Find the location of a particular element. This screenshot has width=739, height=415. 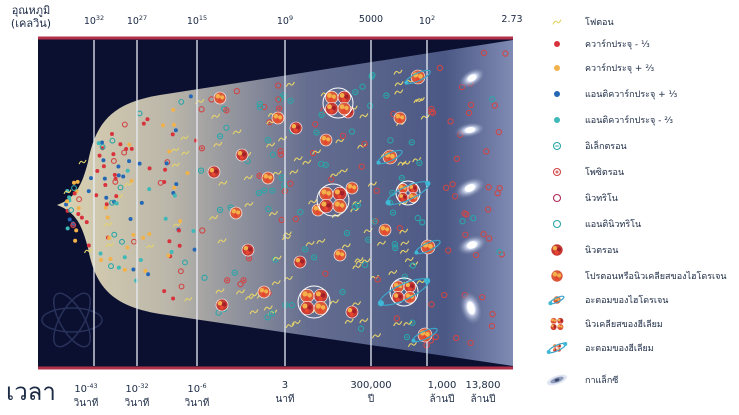

antiquark-minus-two-thirds-icon is located at coordinates (557, 120).